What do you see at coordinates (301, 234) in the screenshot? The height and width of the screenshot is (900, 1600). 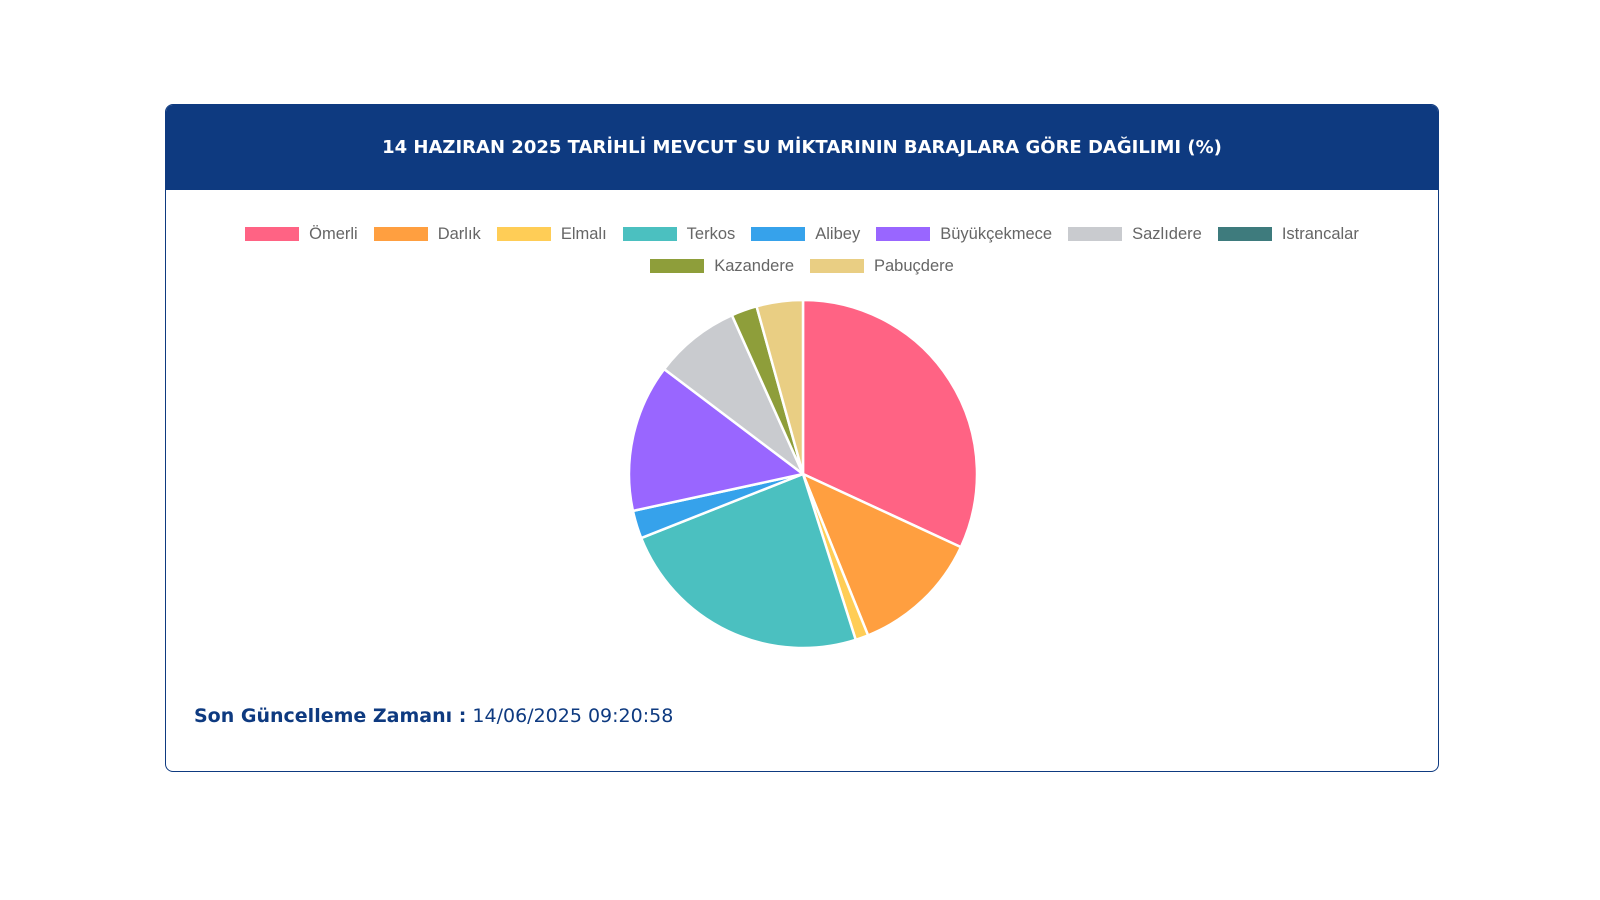 I see `legend-item: Ömerli` at bounding box center [301, 234].